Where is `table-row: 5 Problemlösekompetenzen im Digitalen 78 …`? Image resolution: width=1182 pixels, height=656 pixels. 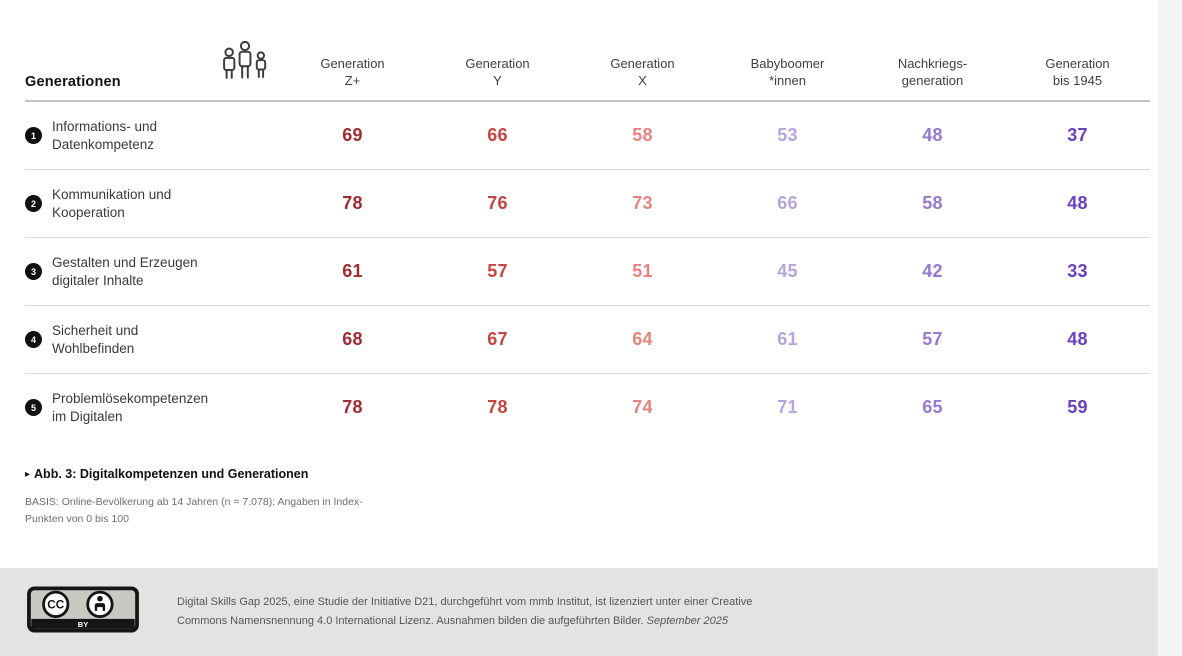
table-row: 5 Problemlösekompetenzen im Digitalen 78 … is located at coordinates (587, 407).